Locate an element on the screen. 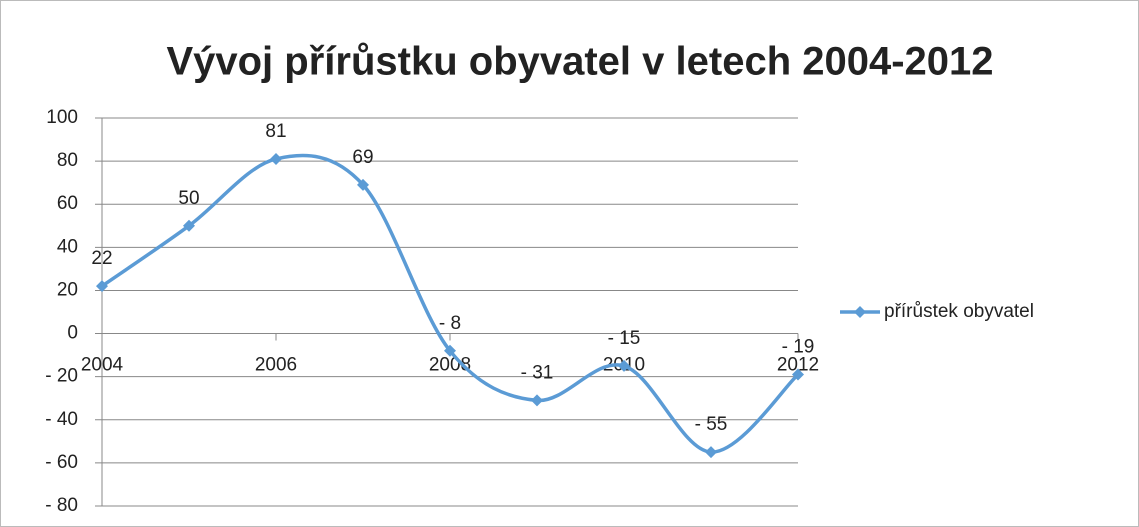 Image resolution: width=1139 pixels, height=527 pixels. x-tick-label: 2006 is located at coordinates (276, 365).